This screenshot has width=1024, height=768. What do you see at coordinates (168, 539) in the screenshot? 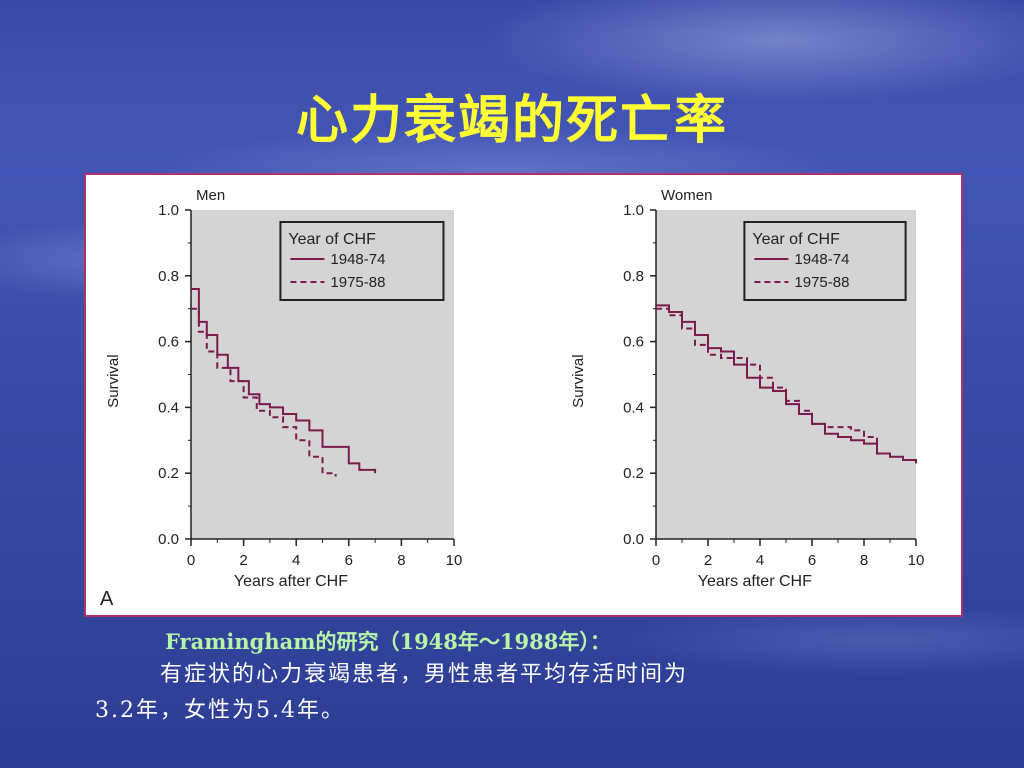
I see `y-tick-label-men: 0.0` at bounding box center [168, 539].